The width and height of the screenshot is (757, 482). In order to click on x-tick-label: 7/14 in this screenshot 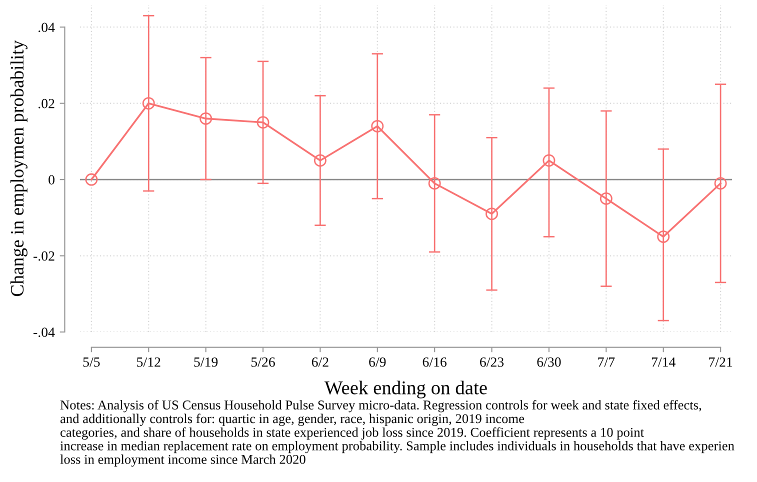, I will do `click(664, 362)`.